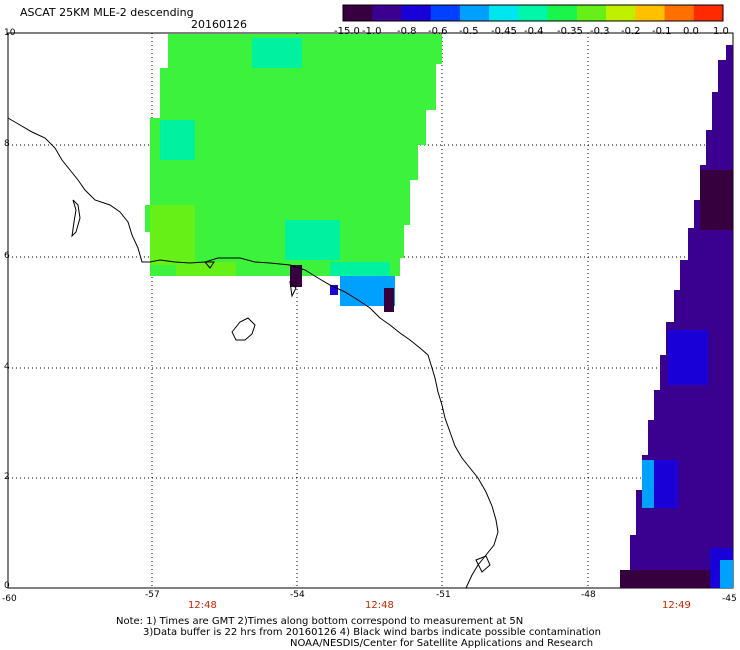  What do you see at coordinates (729, 599) in the screenshot?
I see `x-tick-label: -45` at bounding box center [729, 599].